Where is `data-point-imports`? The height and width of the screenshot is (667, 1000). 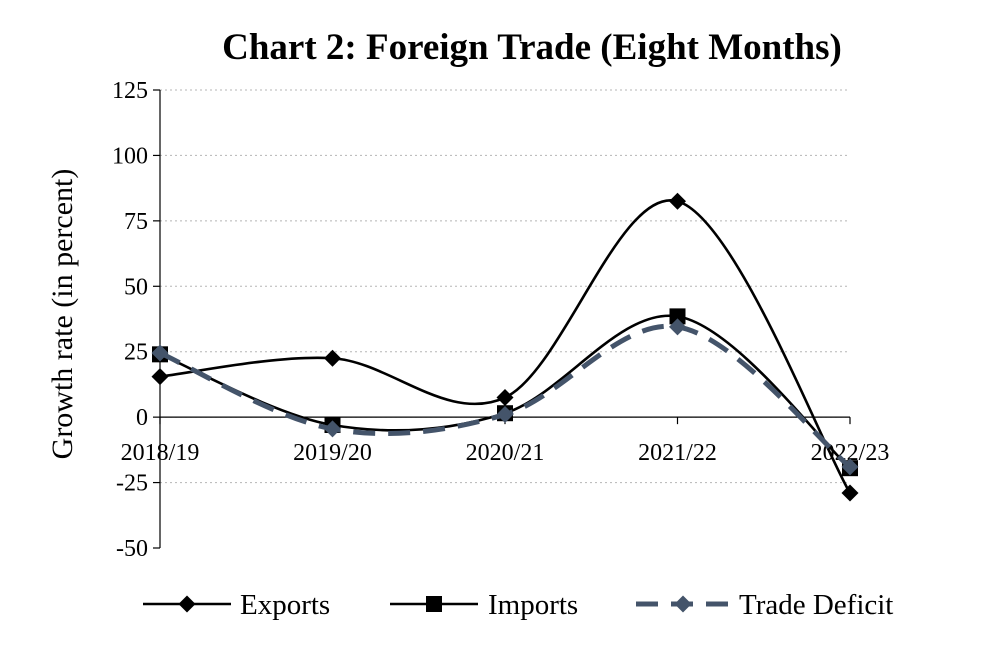
data-point-imports is located at coordinates (677, 316).